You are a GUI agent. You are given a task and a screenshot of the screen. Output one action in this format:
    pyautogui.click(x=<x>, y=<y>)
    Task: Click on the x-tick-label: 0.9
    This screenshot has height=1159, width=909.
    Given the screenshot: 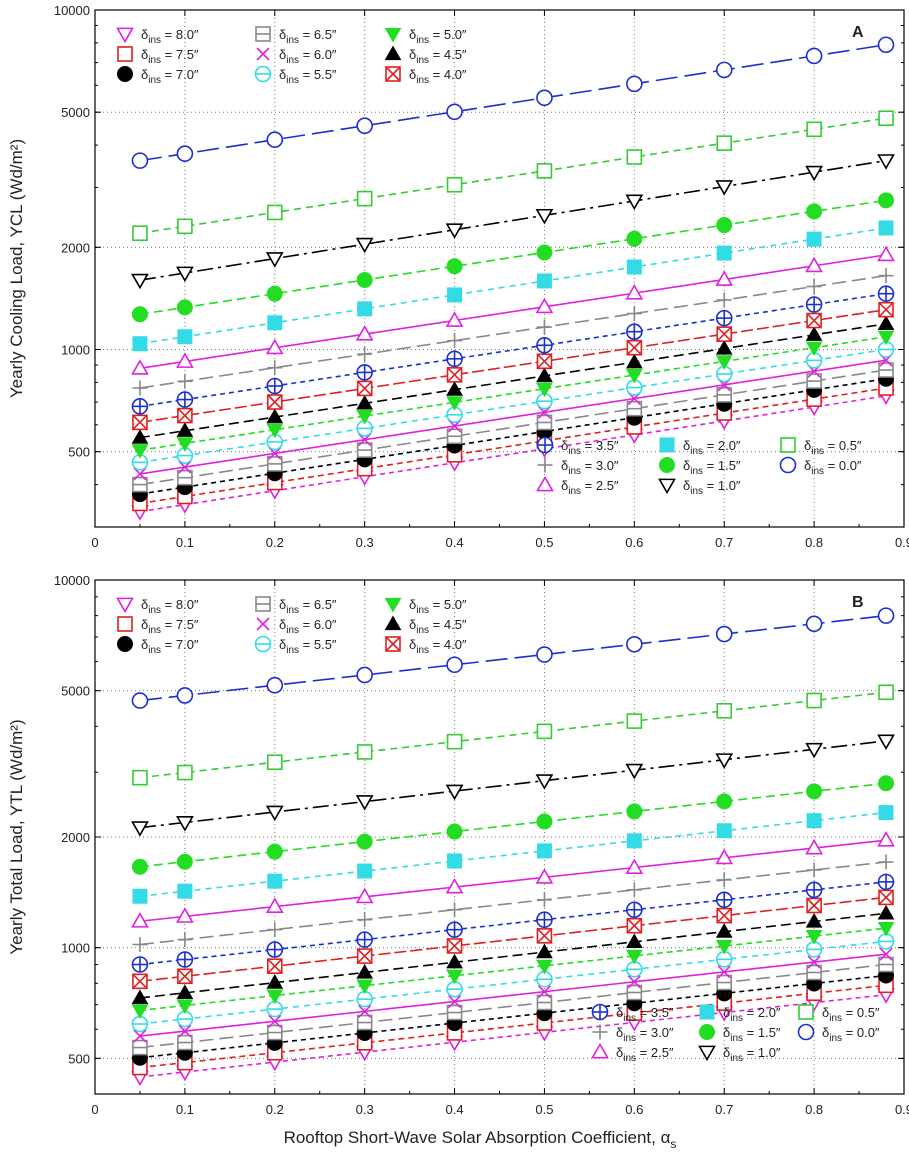 What is the action you would take?
    pyautogui.click(x=902, y=1109)
    